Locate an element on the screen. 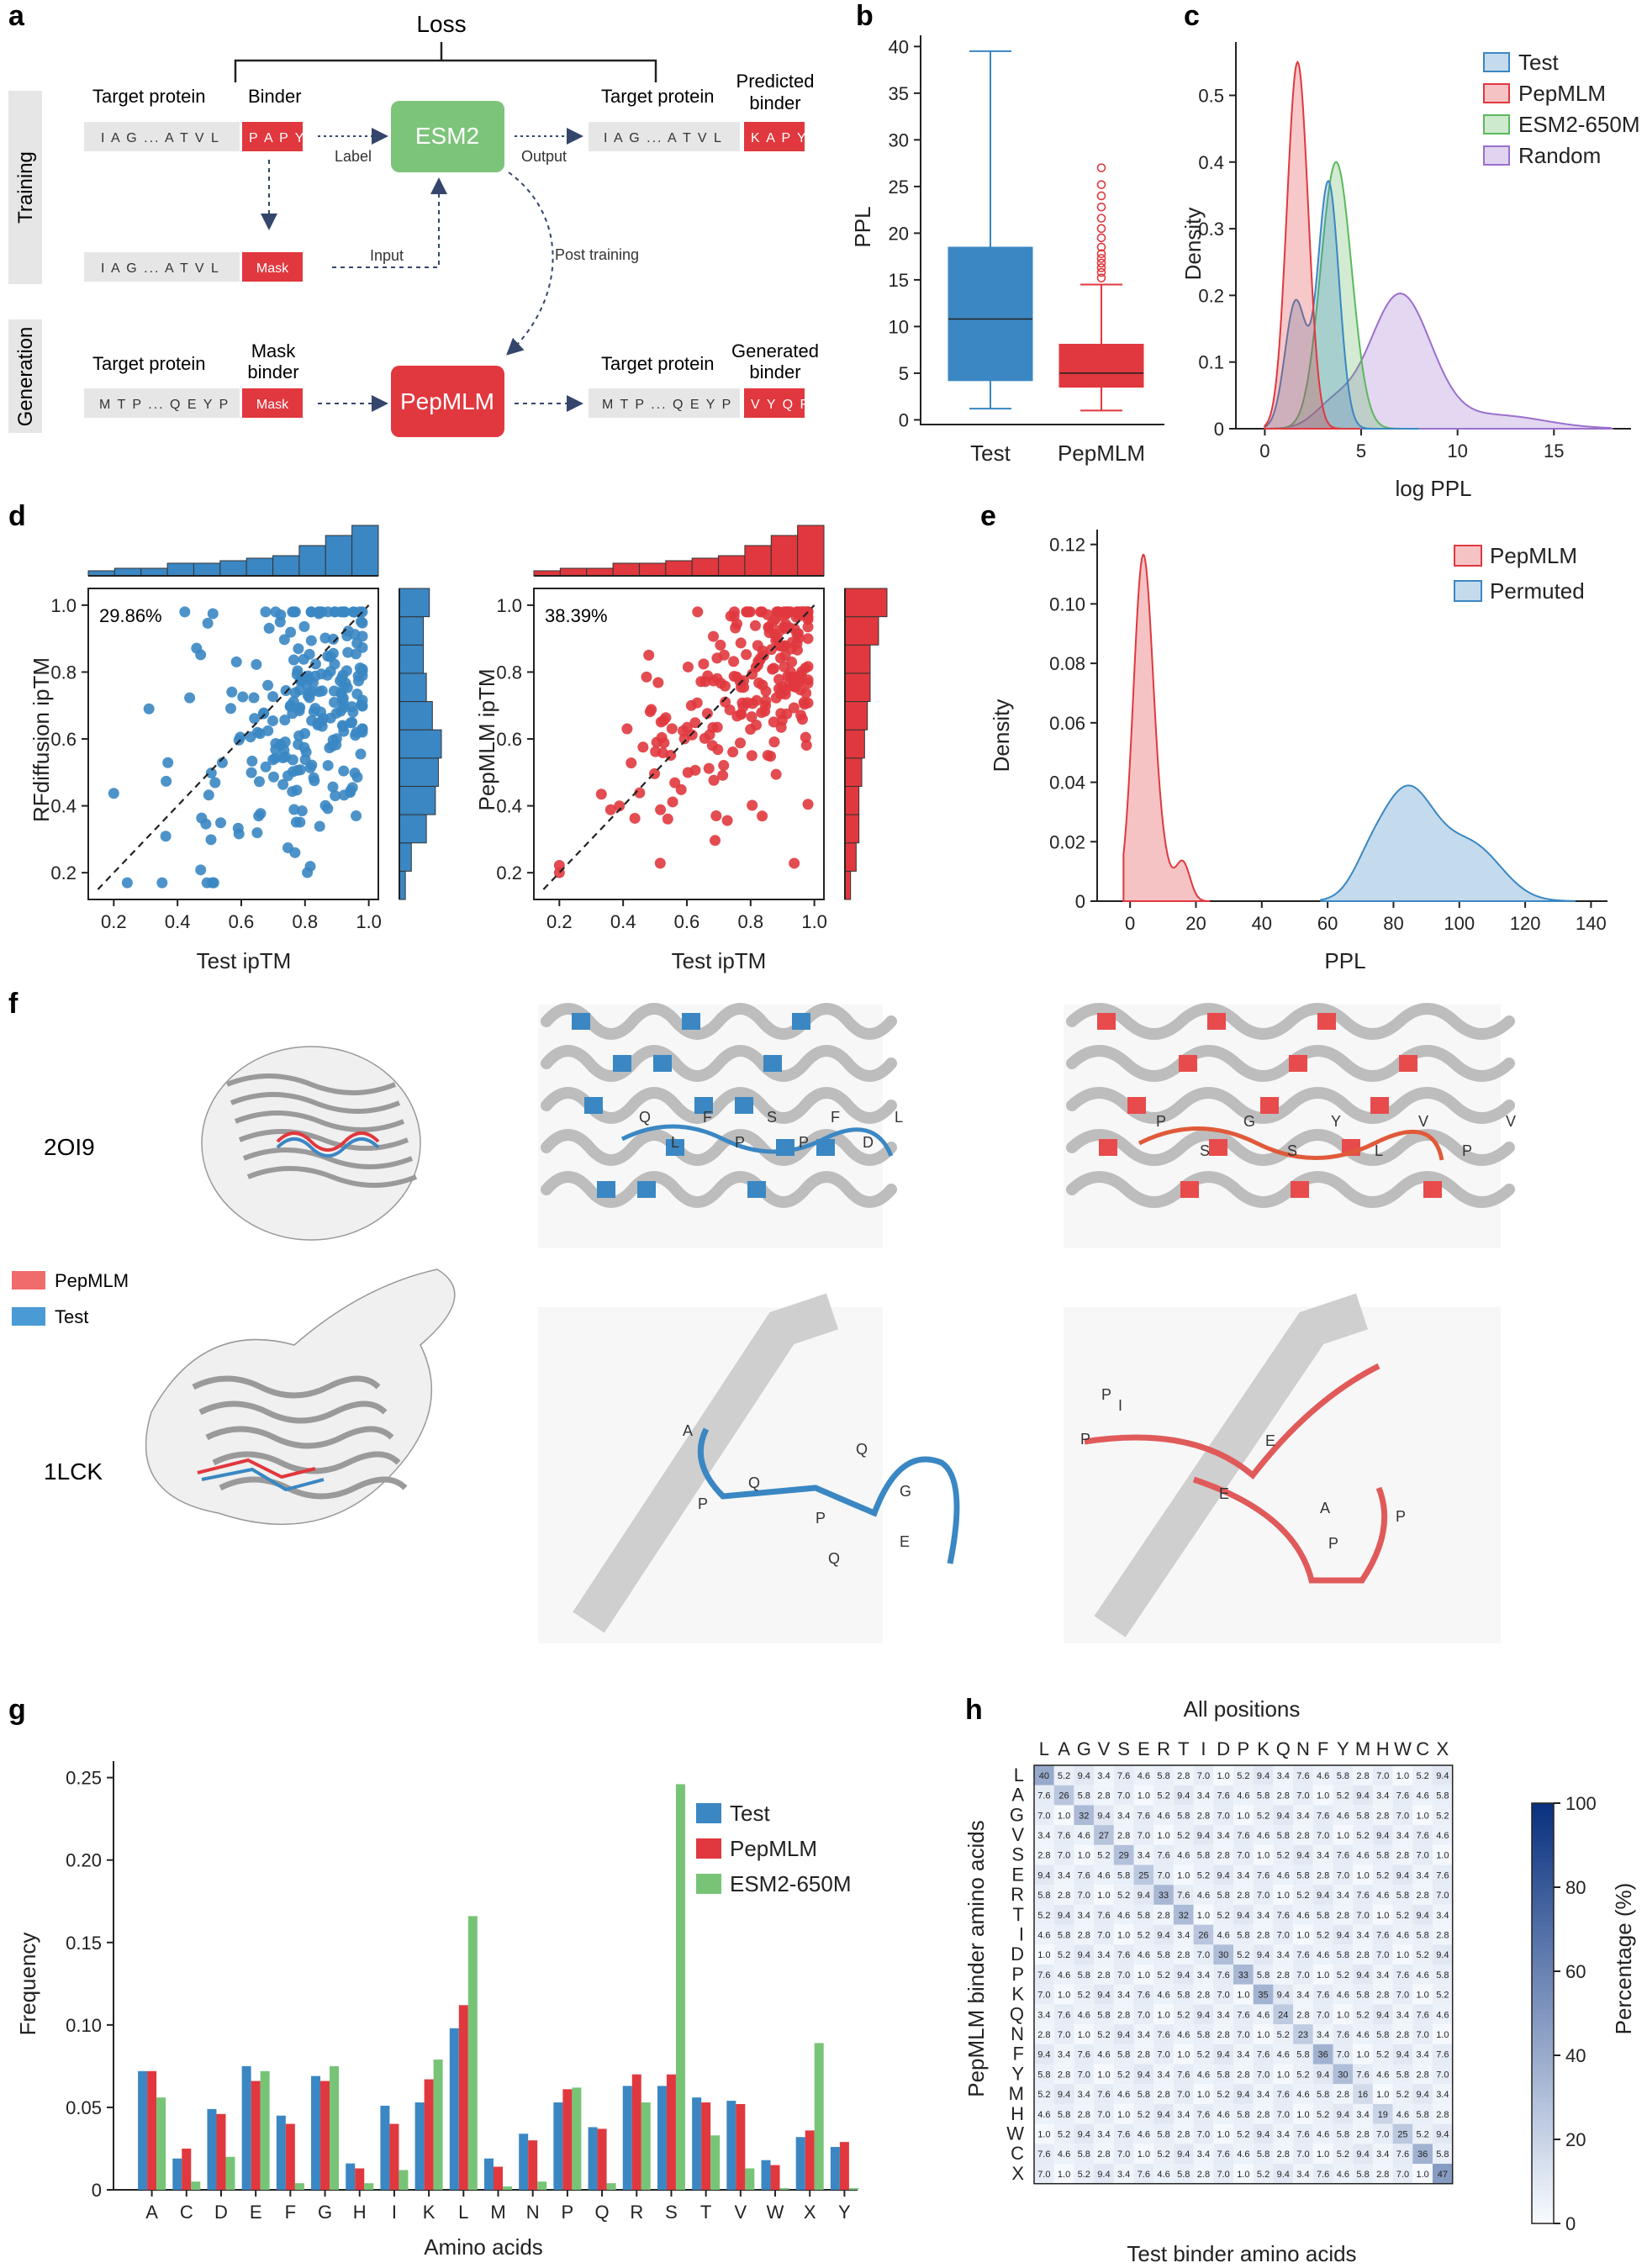 This screenshot has height=2268, width=1647. h-row-label: A is located at coordinates (1018, 1795).